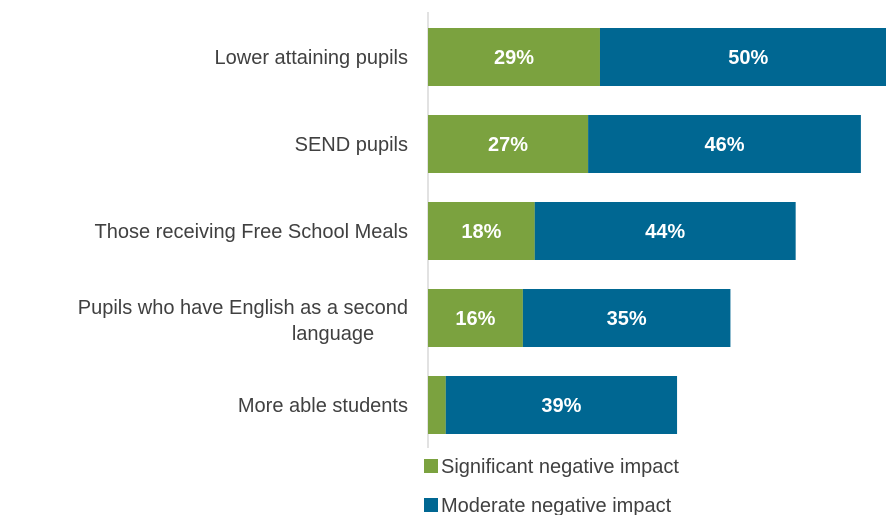  I want to click on value-label: 46%, so click(724, 145).